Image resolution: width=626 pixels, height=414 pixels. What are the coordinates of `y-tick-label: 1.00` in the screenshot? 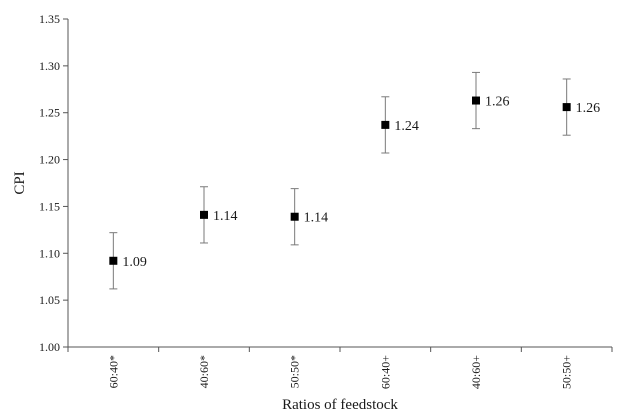 It's located at (49, 347).